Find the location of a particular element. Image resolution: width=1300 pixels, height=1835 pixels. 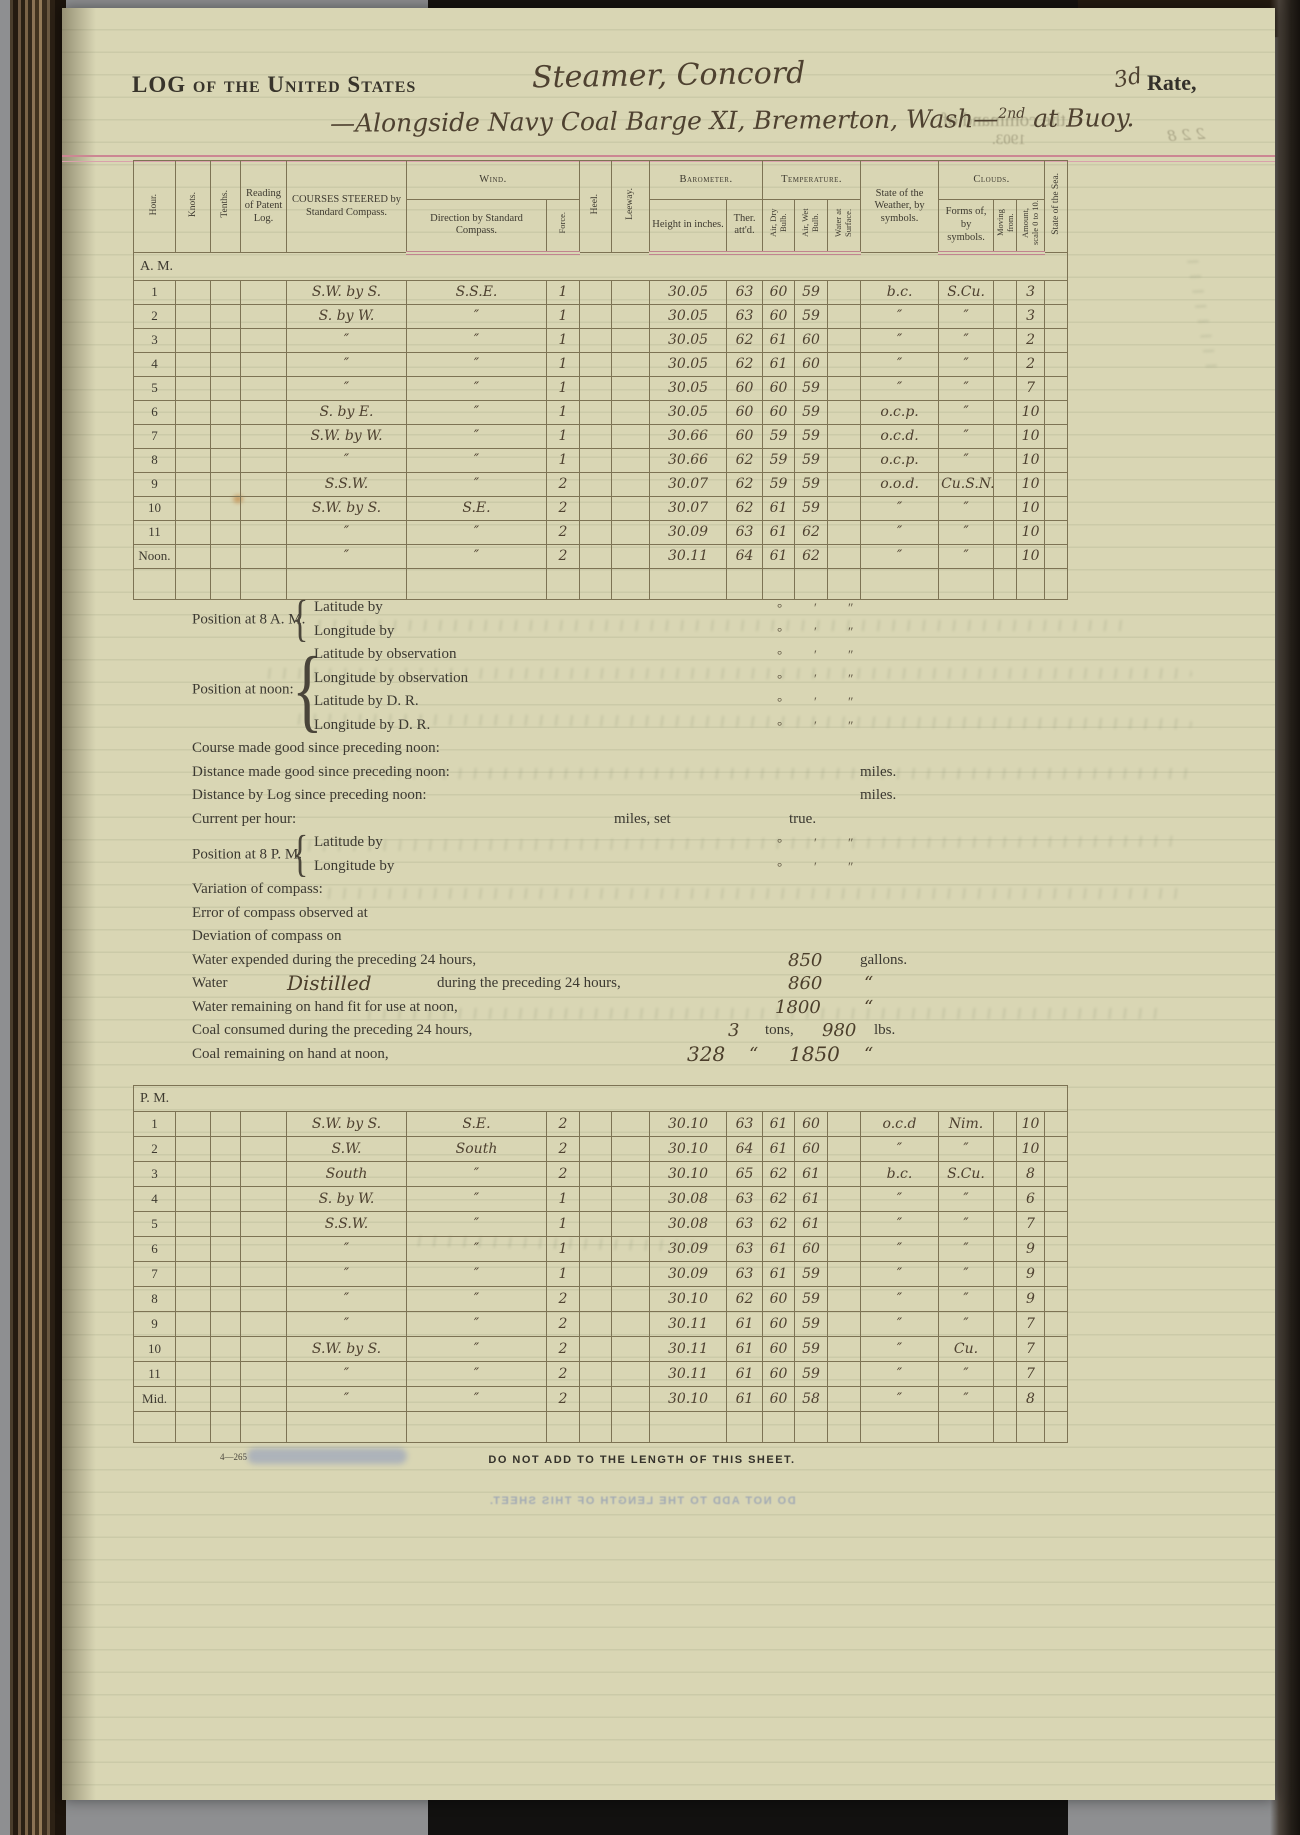

cell-force: 2 is located at coordinates (563, 1174).